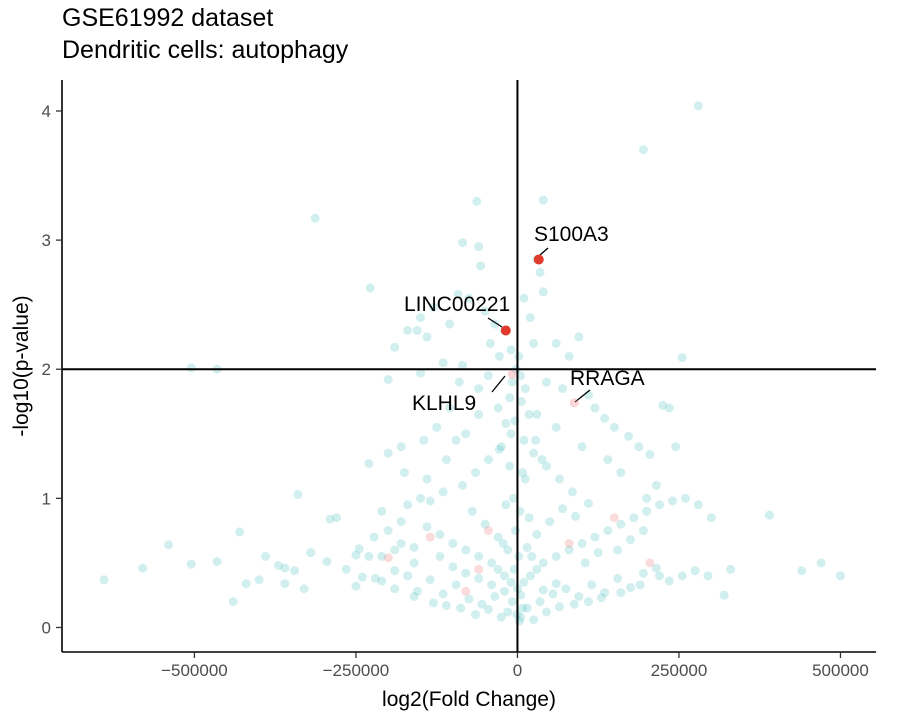 This screenshot has width=908, height=718. What do you see at coordinates (444, 403) in the screenshot?
I see `annotation-label: KLHL9` at bounding box center [444, 403].